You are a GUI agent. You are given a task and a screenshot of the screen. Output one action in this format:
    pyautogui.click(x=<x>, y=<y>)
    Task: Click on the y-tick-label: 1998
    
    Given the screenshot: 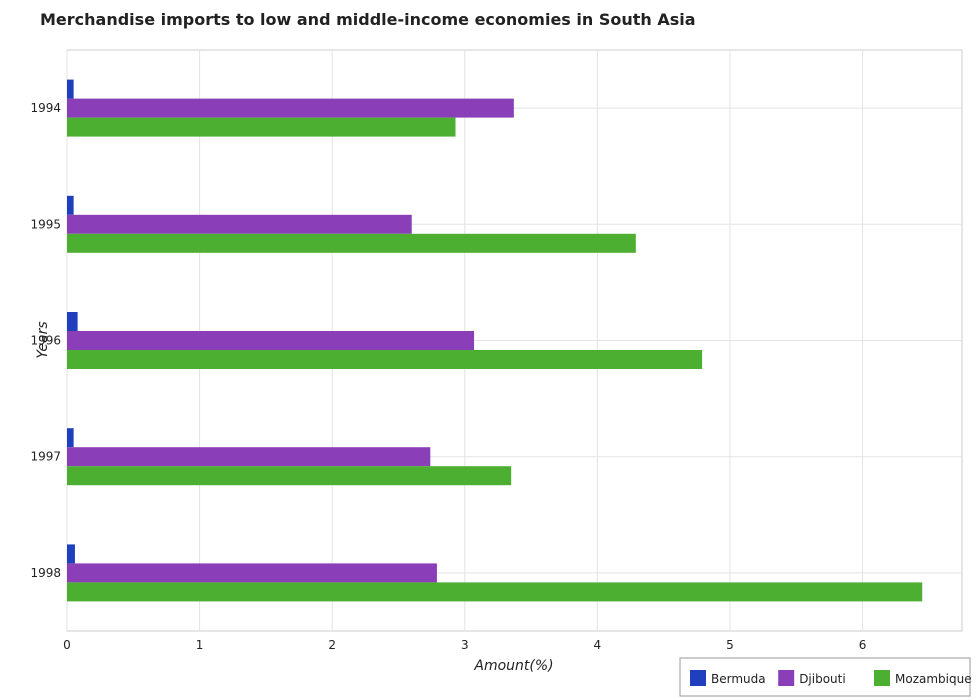 What is the action you would take?
    pyautogui.click(x=45, y=573)
    